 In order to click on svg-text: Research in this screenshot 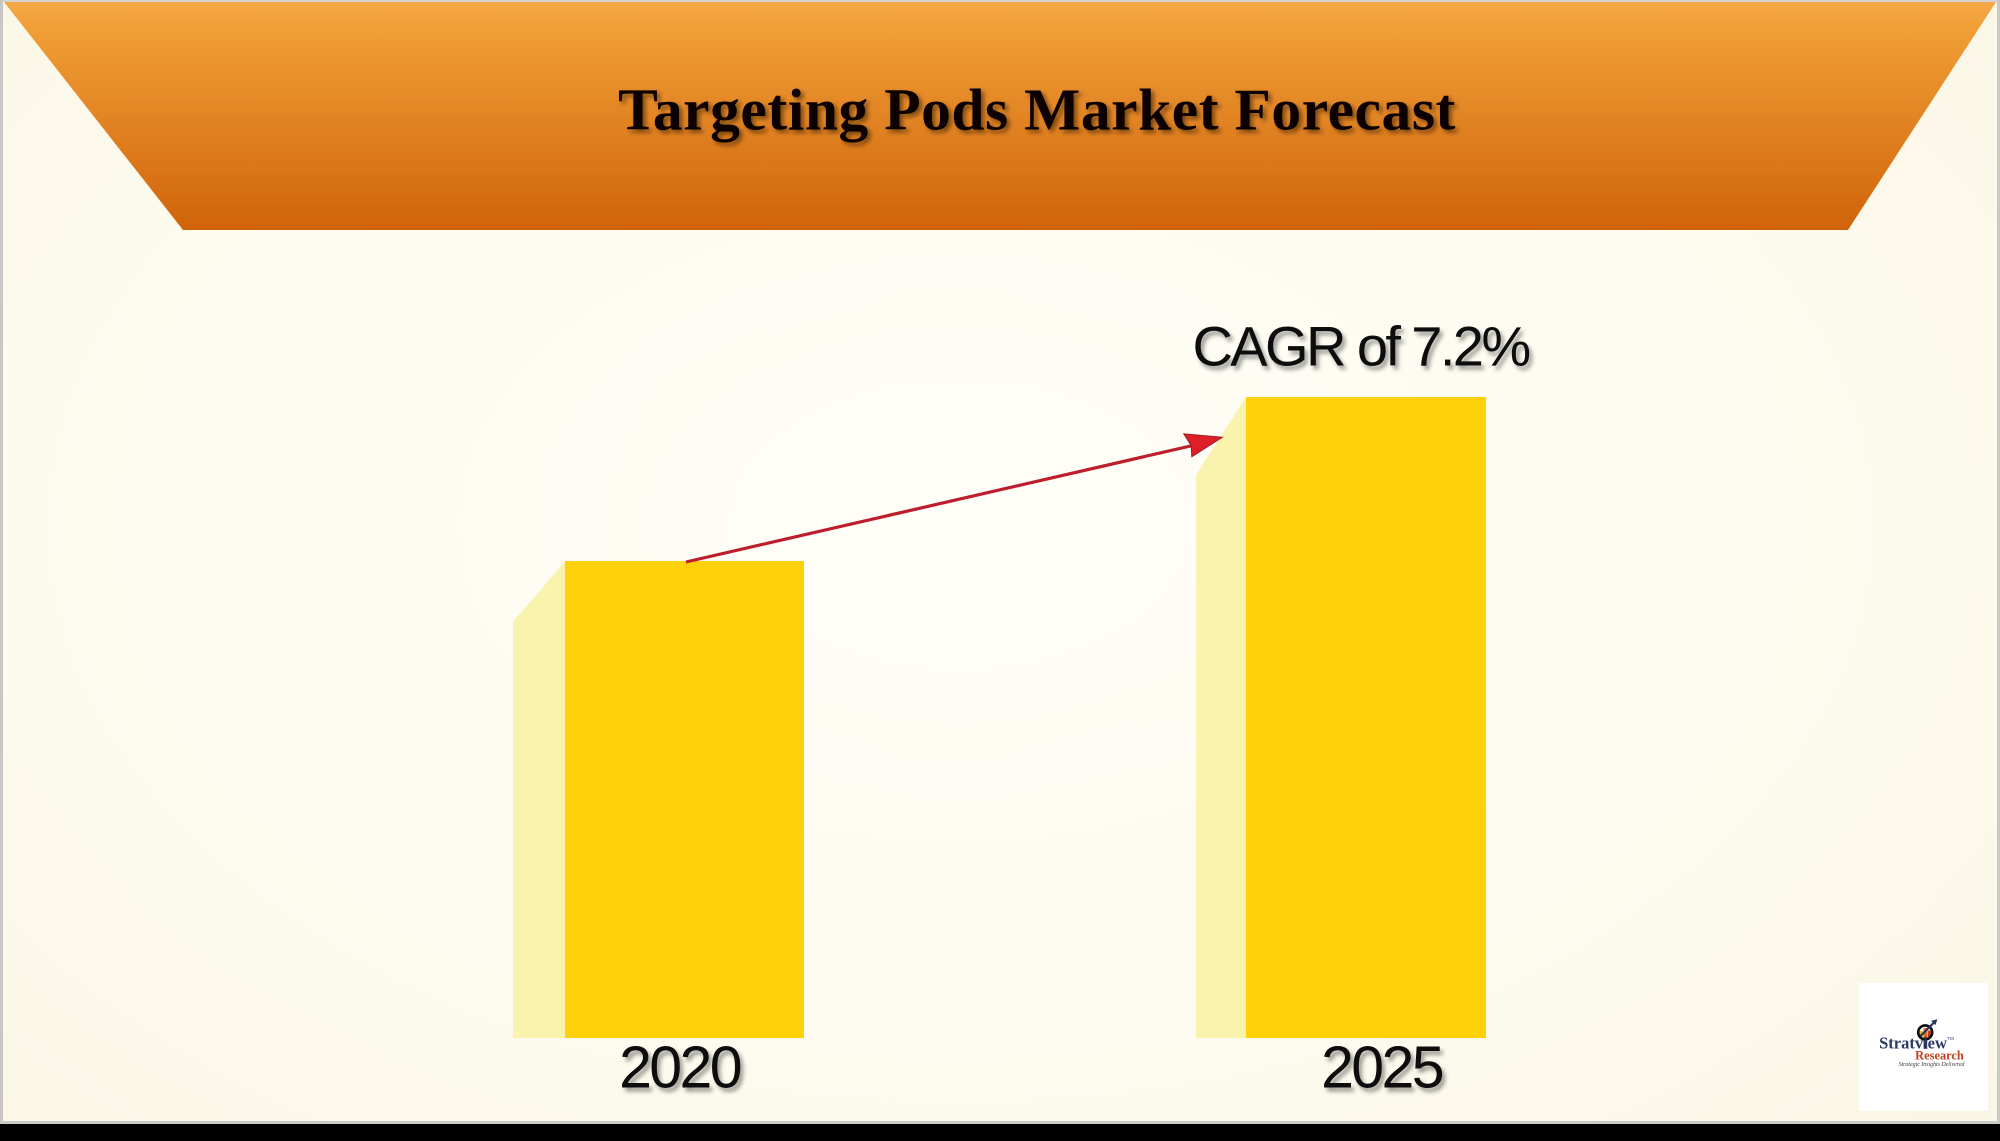, I will do `click(1939, 1055)`.